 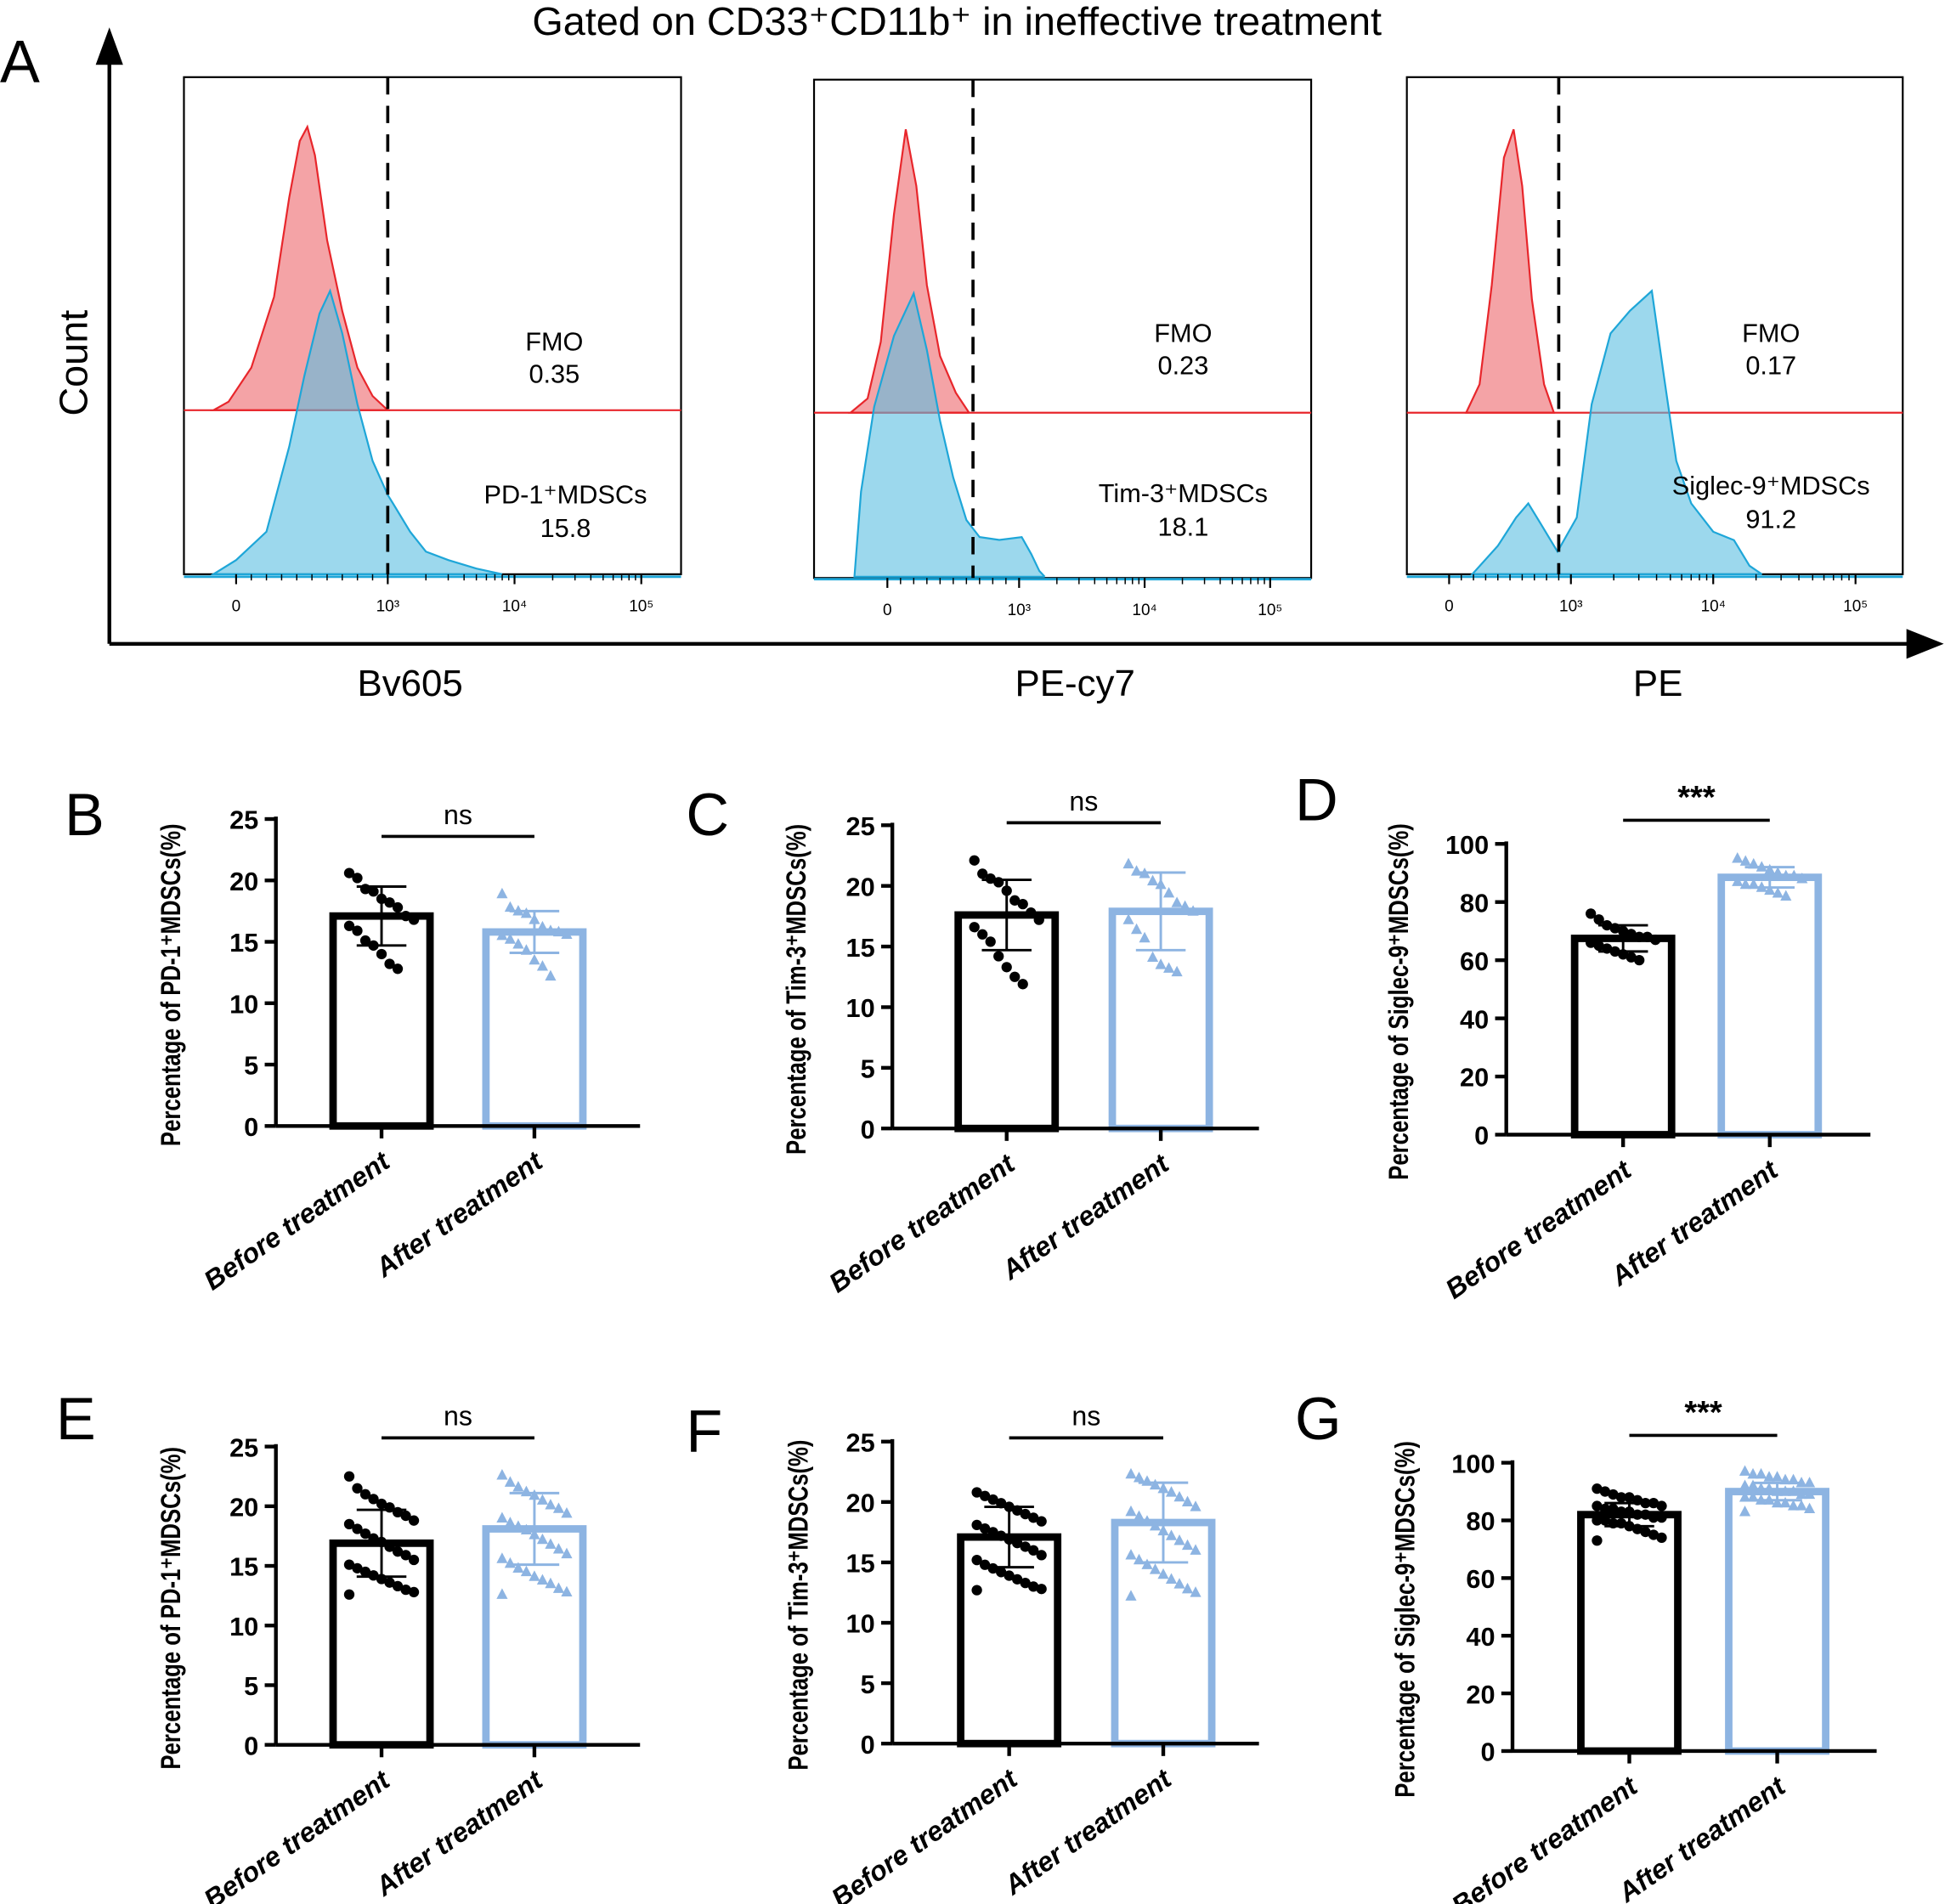 What do you see at coordinates (1183, 493) in the screenshot?
I see `stained-label: Tim-3⁺MDSCs` at bounding box center [1183, 493].